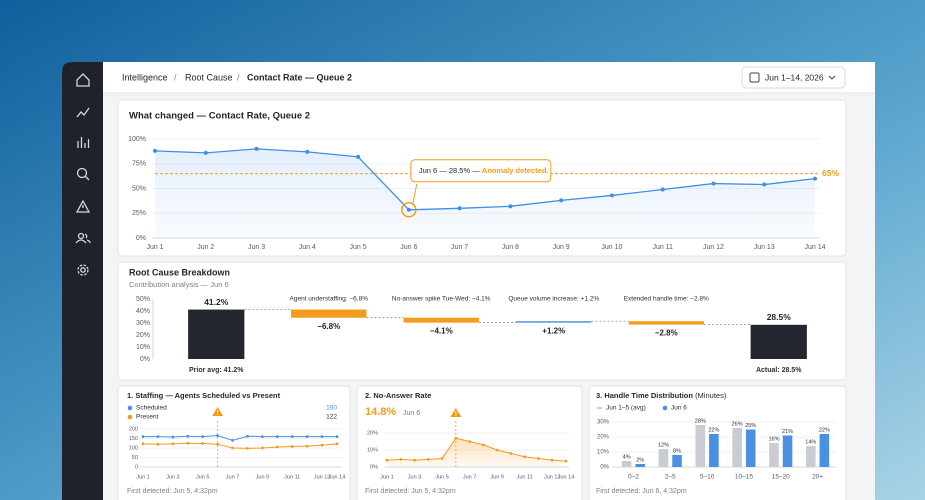 This screenshot has width=925, height=500. Describe the element at coordinates (662, 247) in the screenshot. I see `x-tick-label: Jun 11` at that location.